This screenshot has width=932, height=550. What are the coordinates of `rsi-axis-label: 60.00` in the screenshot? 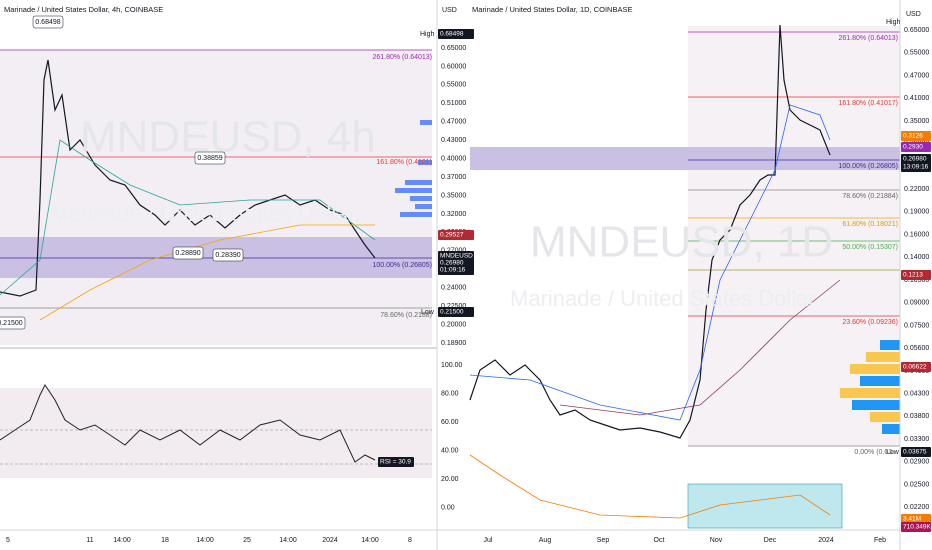 It's located at (450, 422).